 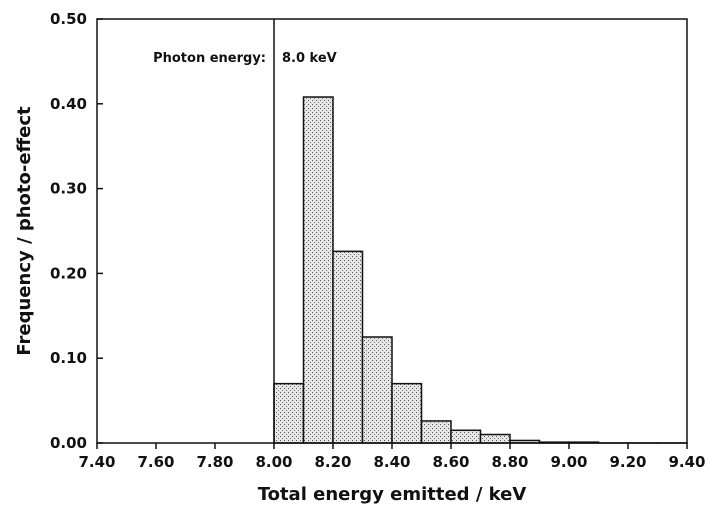 What do you see at coordinates (68, 273) in the screenshot?
I see `y-tick-label: 0.20` at bounding box center [68, 273].